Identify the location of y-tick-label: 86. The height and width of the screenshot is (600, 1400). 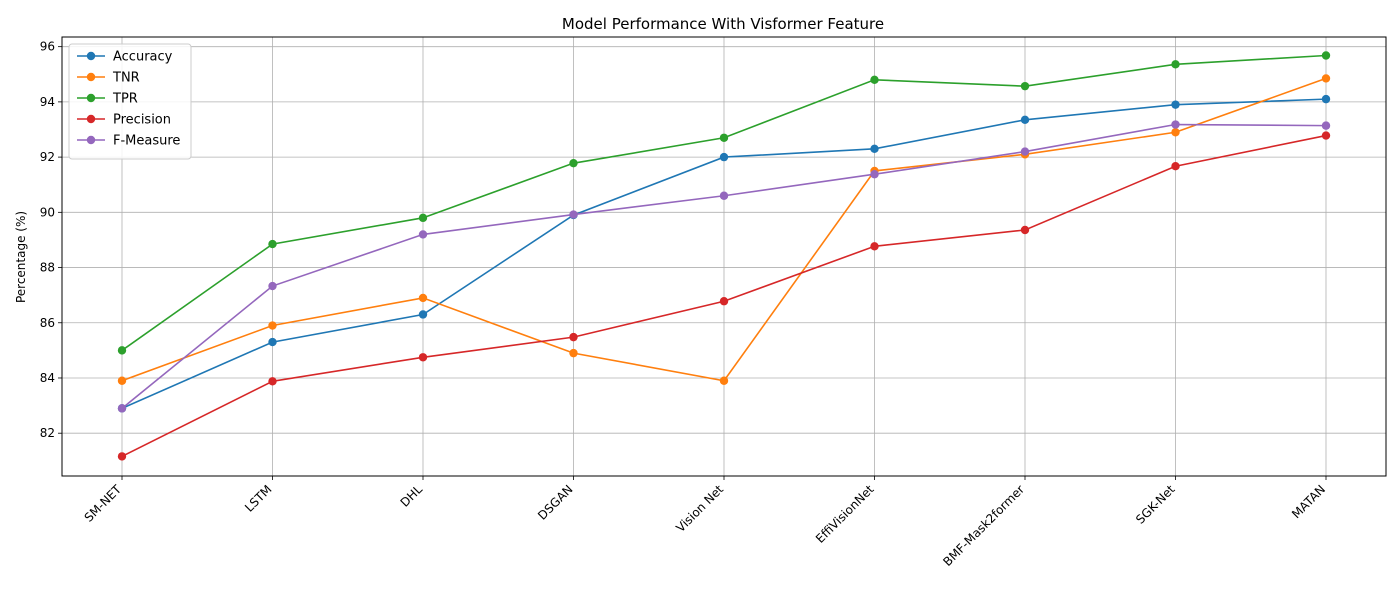
(47, 323).